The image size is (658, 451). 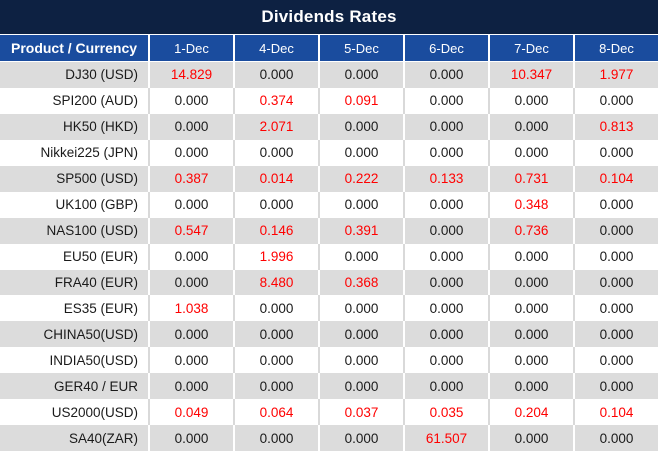 I want to click on value-cell: 0.064, so click(x=275, y=412).